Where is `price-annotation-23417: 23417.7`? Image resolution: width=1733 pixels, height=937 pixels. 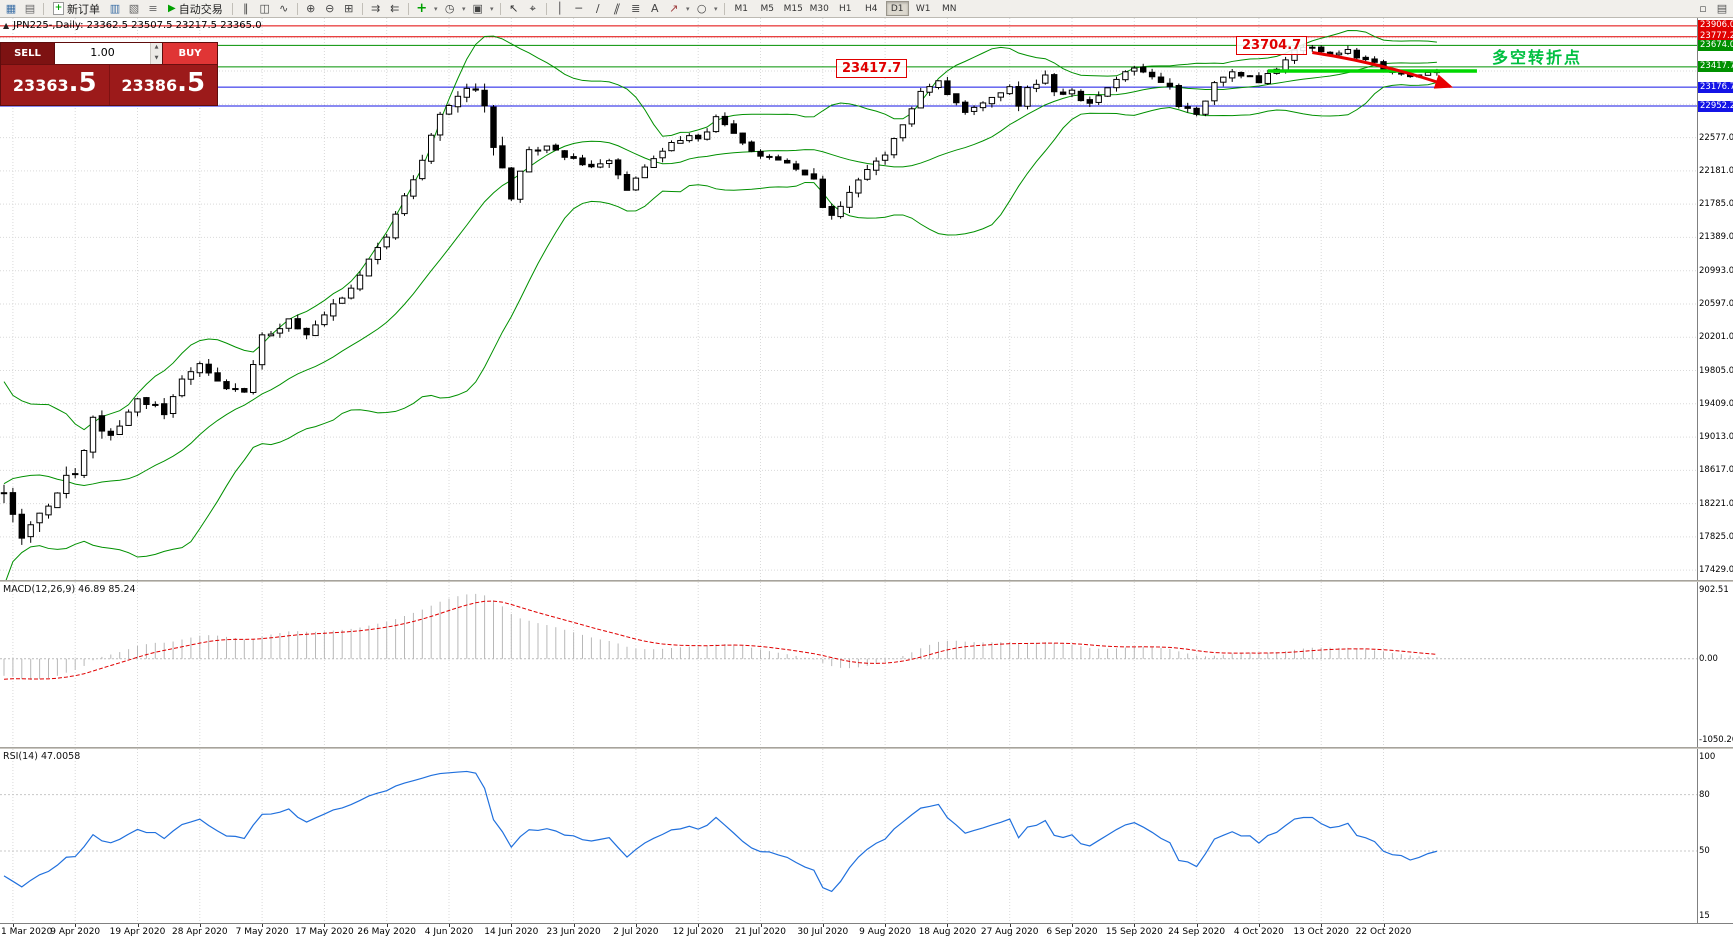
price-annotation-23417: 23417.7 is located at coordinates (872, 68).